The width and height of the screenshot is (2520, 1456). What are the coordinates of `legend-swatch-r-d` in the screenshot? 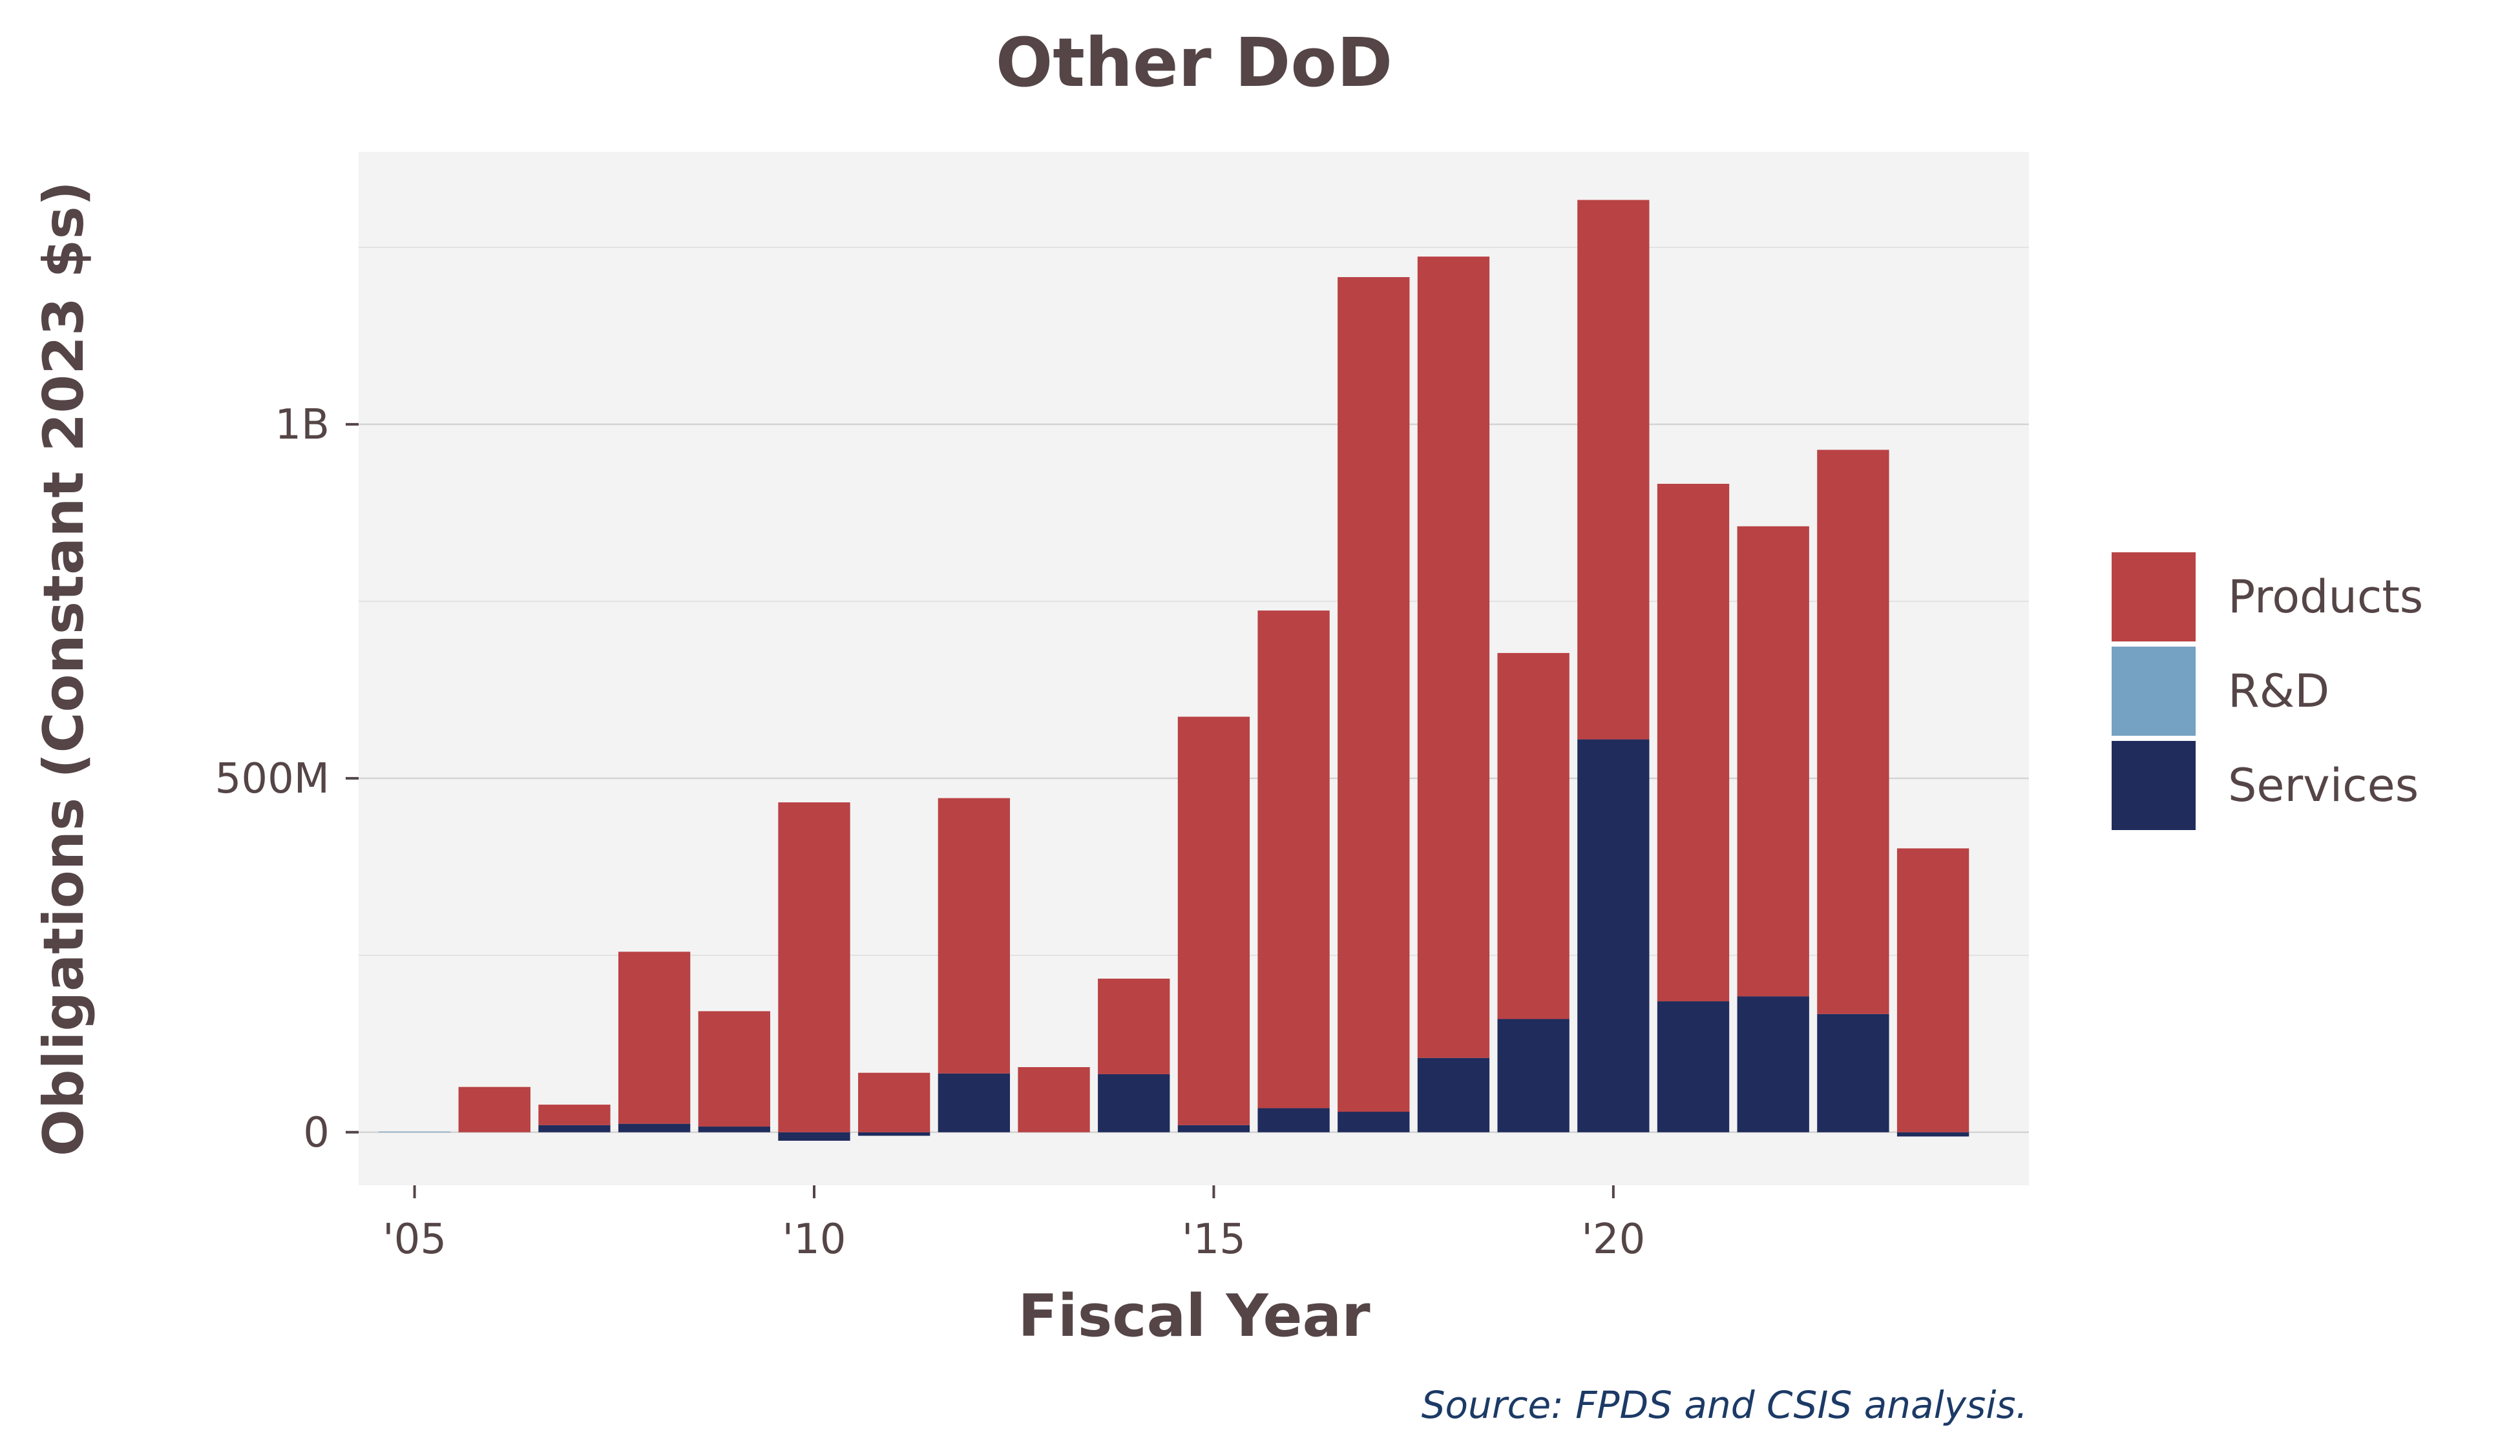 It's located at (2154, 691).